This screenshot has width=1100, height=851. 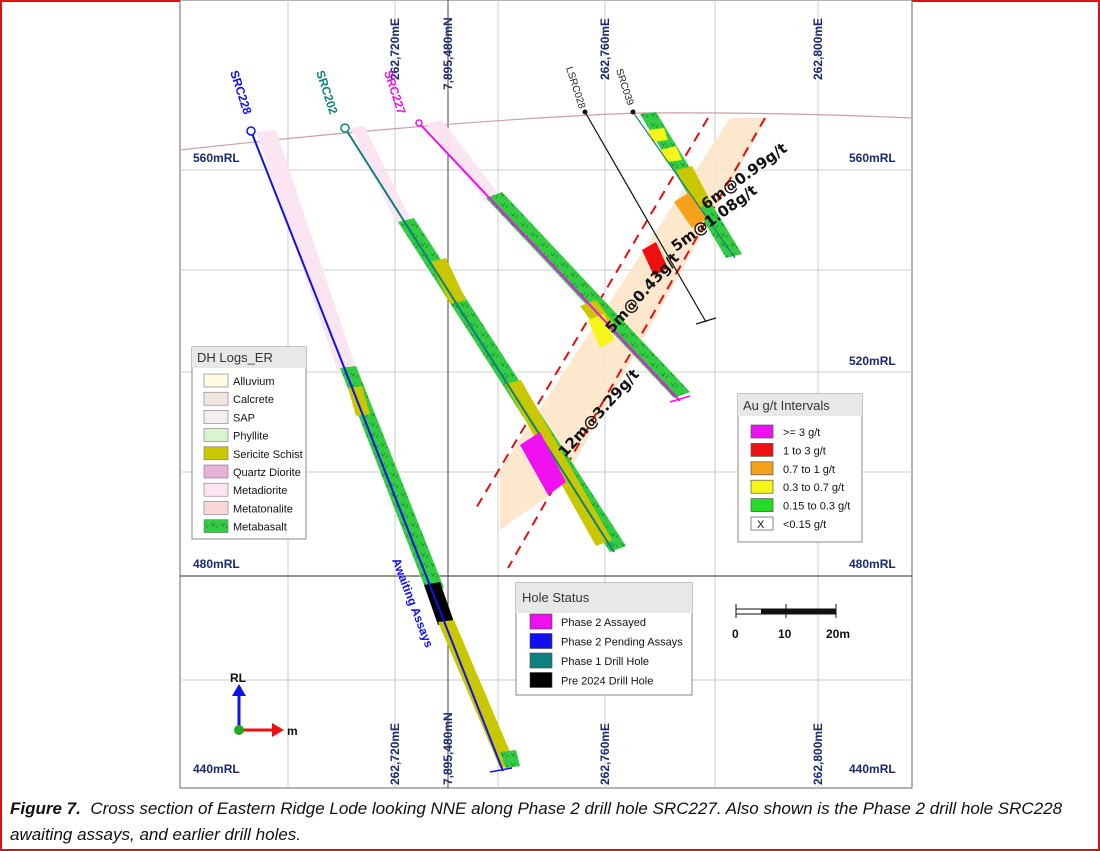 I want to click on dh-log-label: Phyllite, so click(x=250, y=437).